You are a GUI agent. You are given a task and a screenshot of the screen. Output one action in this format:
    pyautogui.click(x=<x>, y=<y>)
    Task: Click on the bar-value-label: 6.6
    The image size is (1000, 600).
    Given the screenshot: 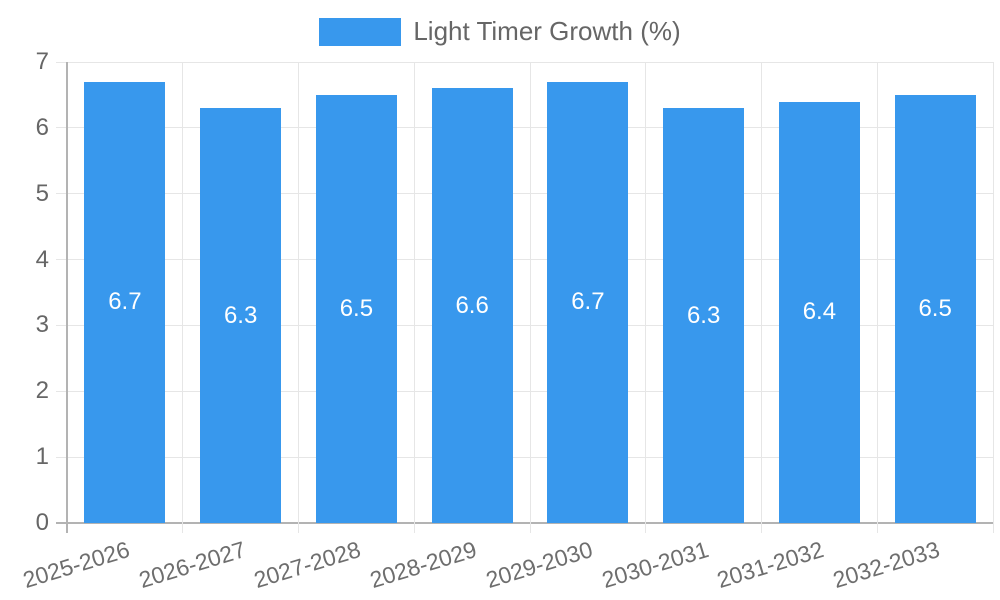 What is the action you would take?
    pyautogui.click(x=472, y=305)
    